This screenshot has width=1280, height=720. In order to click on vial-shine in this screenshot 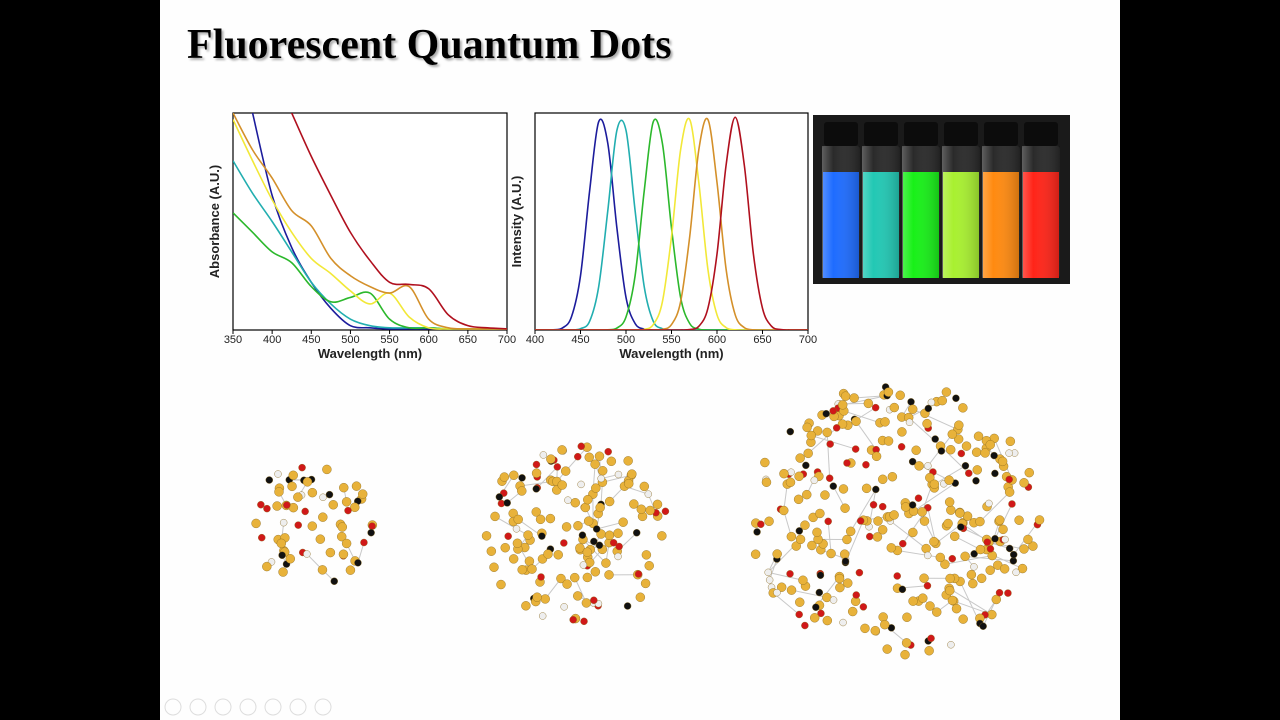, I will do `click(881, 212)`.